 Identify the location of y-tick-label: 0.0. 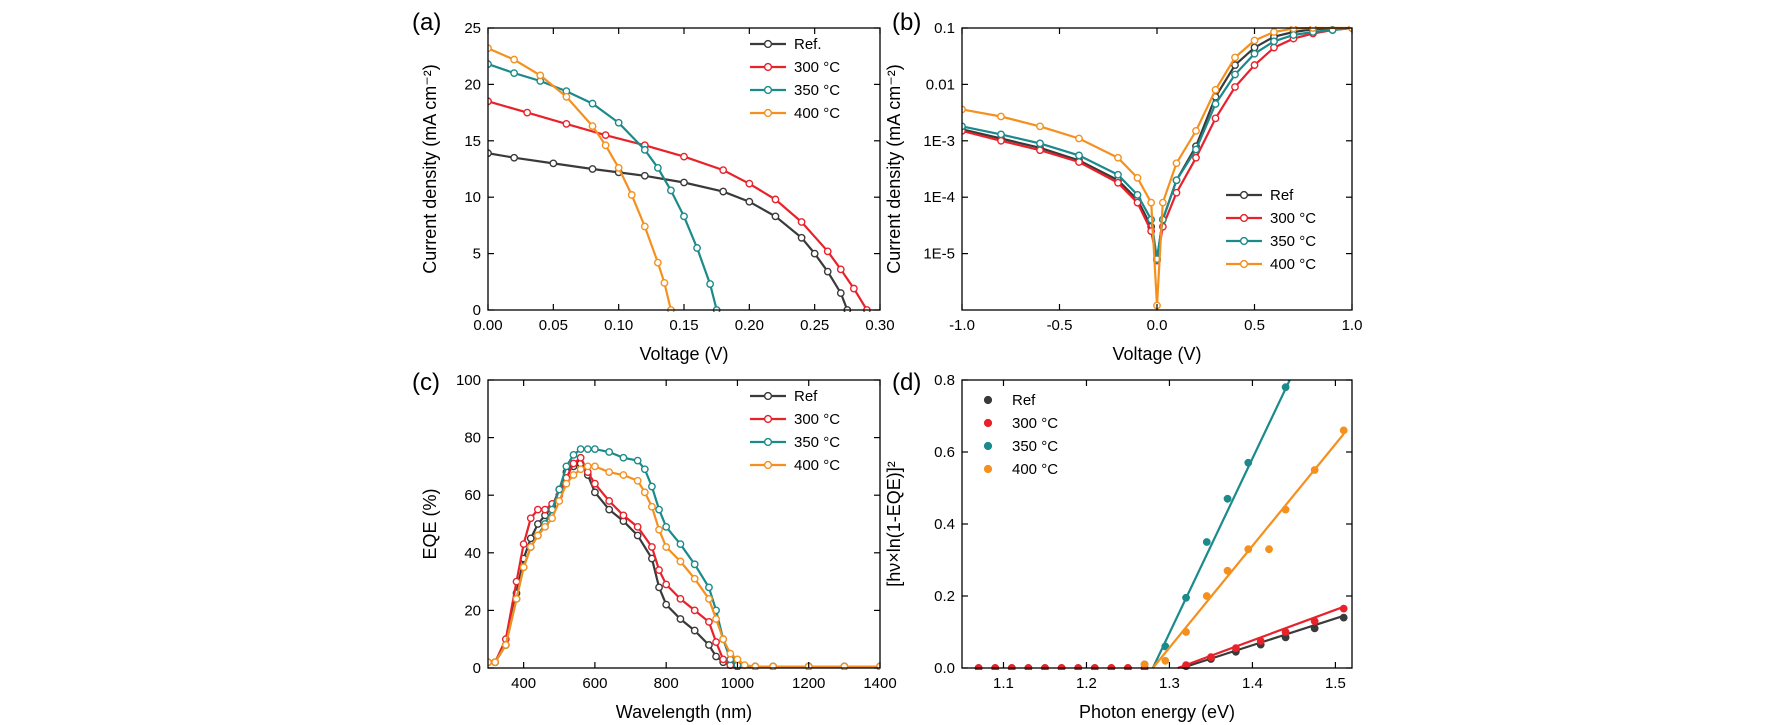
(944, 668).